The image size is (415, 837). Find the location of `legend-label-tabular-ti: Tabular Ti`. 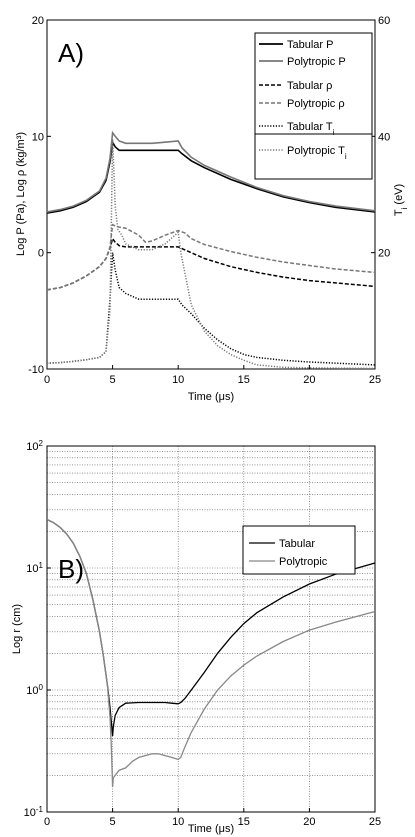

legend-label-tabular-ti: Tabular Ti is located at coordinates (311, 129).